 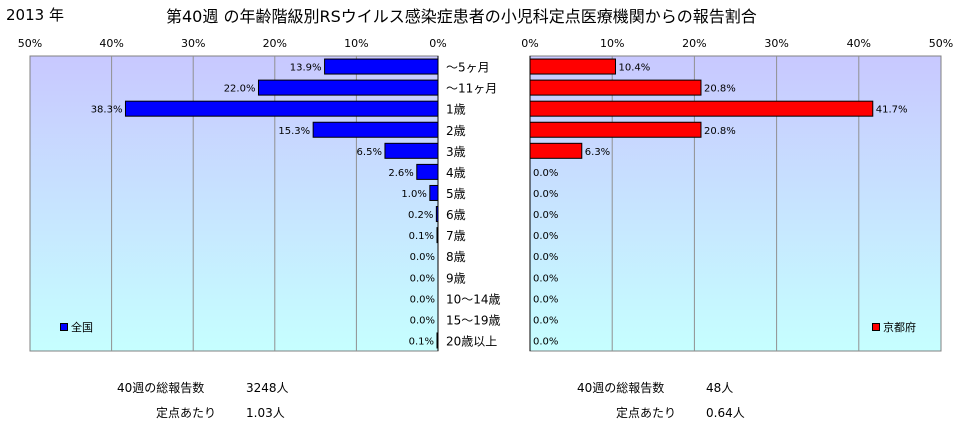 What do you see at coordinates (892, 110) in the screenshot?
I see `kyoto-value-label: 41.7%` at bounding box center [892, 110].